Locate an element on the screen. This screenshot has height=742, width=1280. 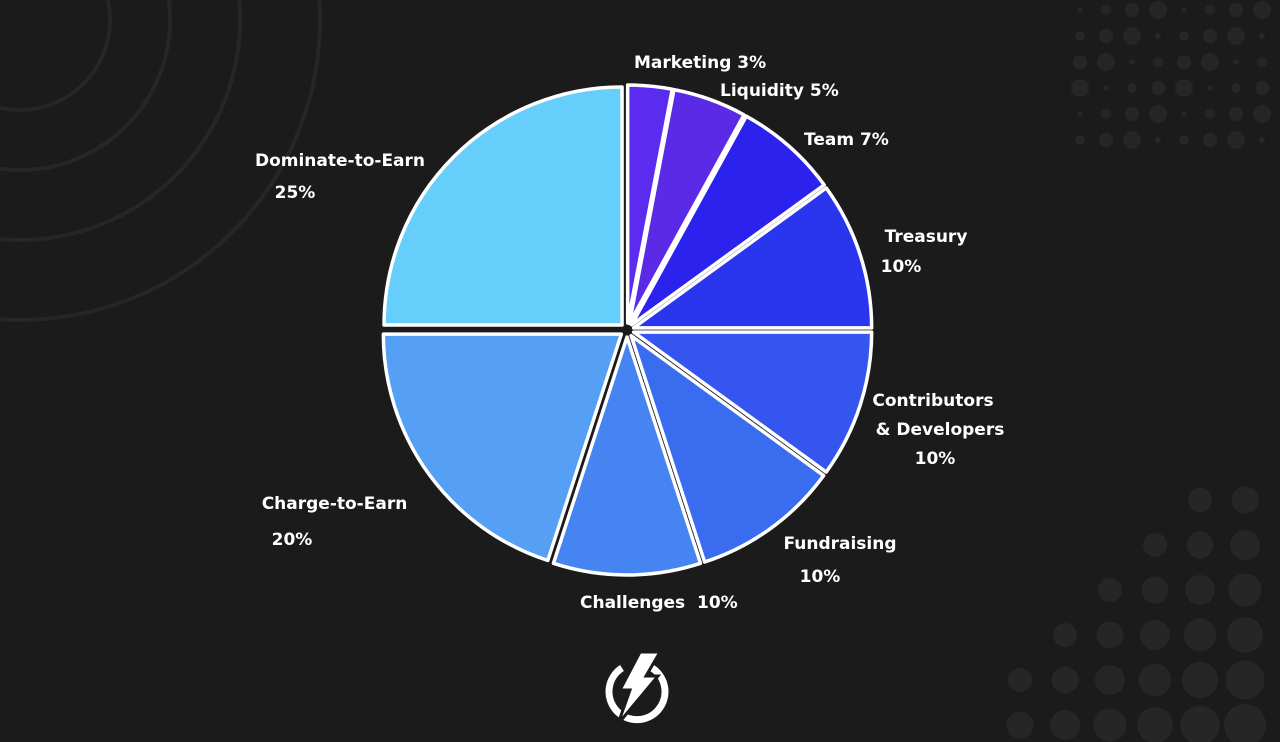
pie-slice-charge-to-earn is located at coordinates (502, 447).